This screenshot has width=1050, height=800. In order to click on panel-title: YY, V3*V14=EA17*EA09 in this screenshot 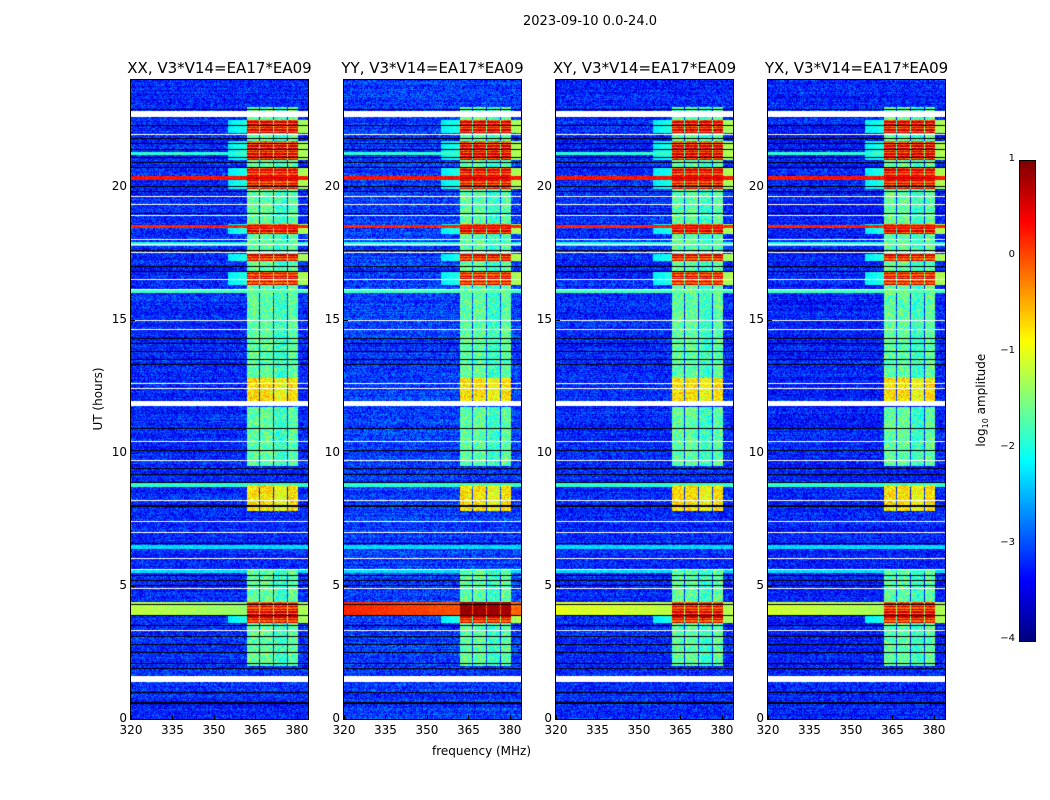, I will do `click(432, 68)`.